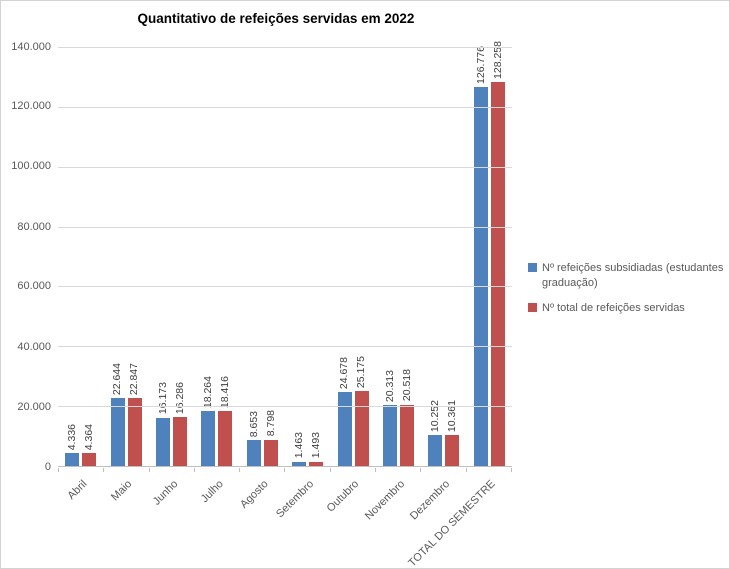 This screenshot has height=569, width=730. Describe the element at coordinates (435, 416) in the screenshot. I see `bar-value-label: 10.252` at that location.